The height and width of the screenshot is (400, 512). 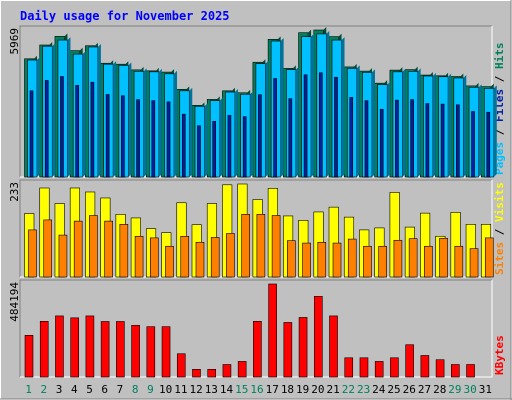 I want to click on x-tick-label: 7, so click(x=120, y=389).